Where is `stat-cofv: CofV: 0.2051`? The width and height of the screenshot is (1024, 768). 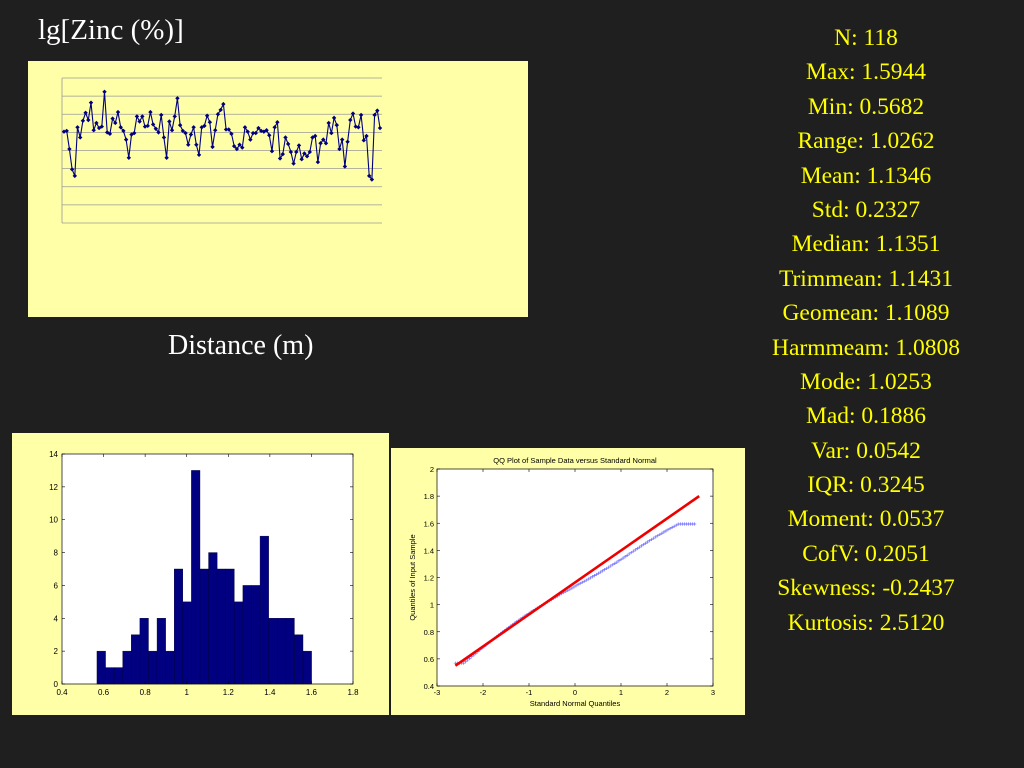 stat-cofv: CofV: 0.2051 is located at coordinates (866, 553).